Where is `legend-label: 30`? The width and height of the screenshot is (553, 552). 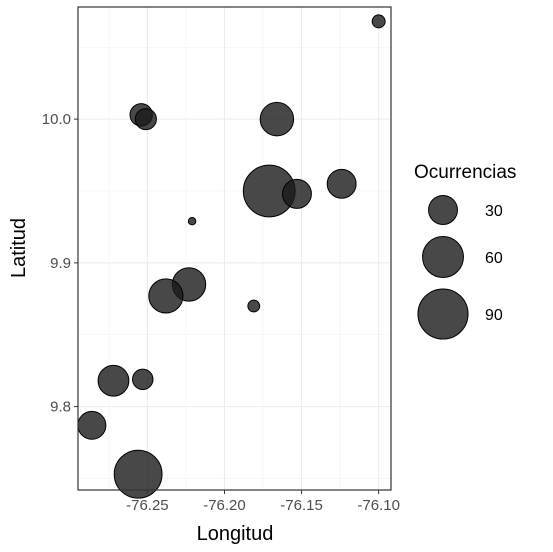
legend-label: 30 is located at coordinates (494, 211).